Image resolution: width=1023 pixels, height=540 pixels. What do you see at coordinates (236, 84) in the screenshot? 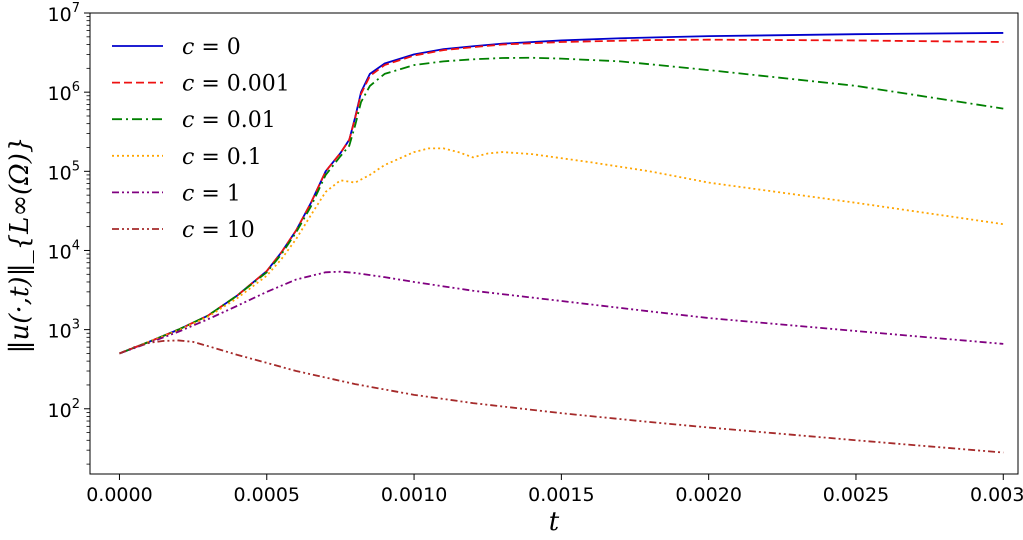
I see `legend-label-1: c = 0.001` at bounding box center [236, 84].